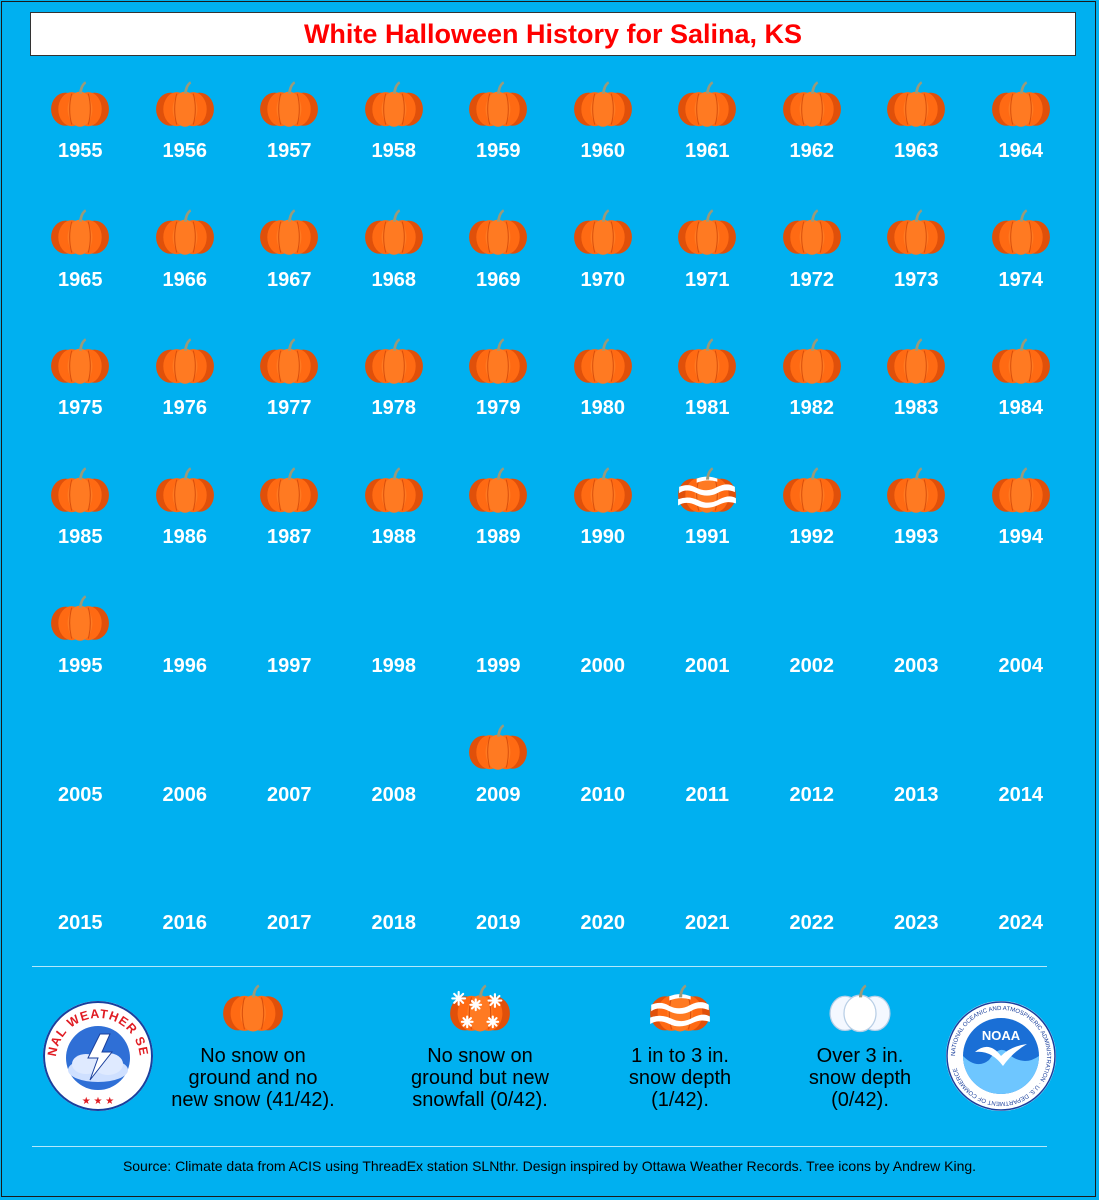 The height and width of the screenshot is (1200, 1099). What do you see at coordinates (498, 537) in the screenshot?
I see `year-label: 1989` at bounding box center [498, 537].